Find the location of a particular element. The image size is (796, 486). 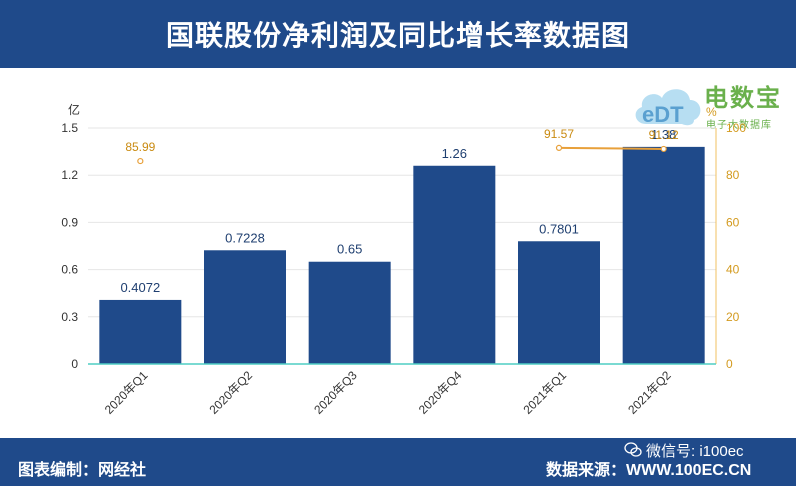

y-left-unit: 亿 is located at coordinates (74, 109).